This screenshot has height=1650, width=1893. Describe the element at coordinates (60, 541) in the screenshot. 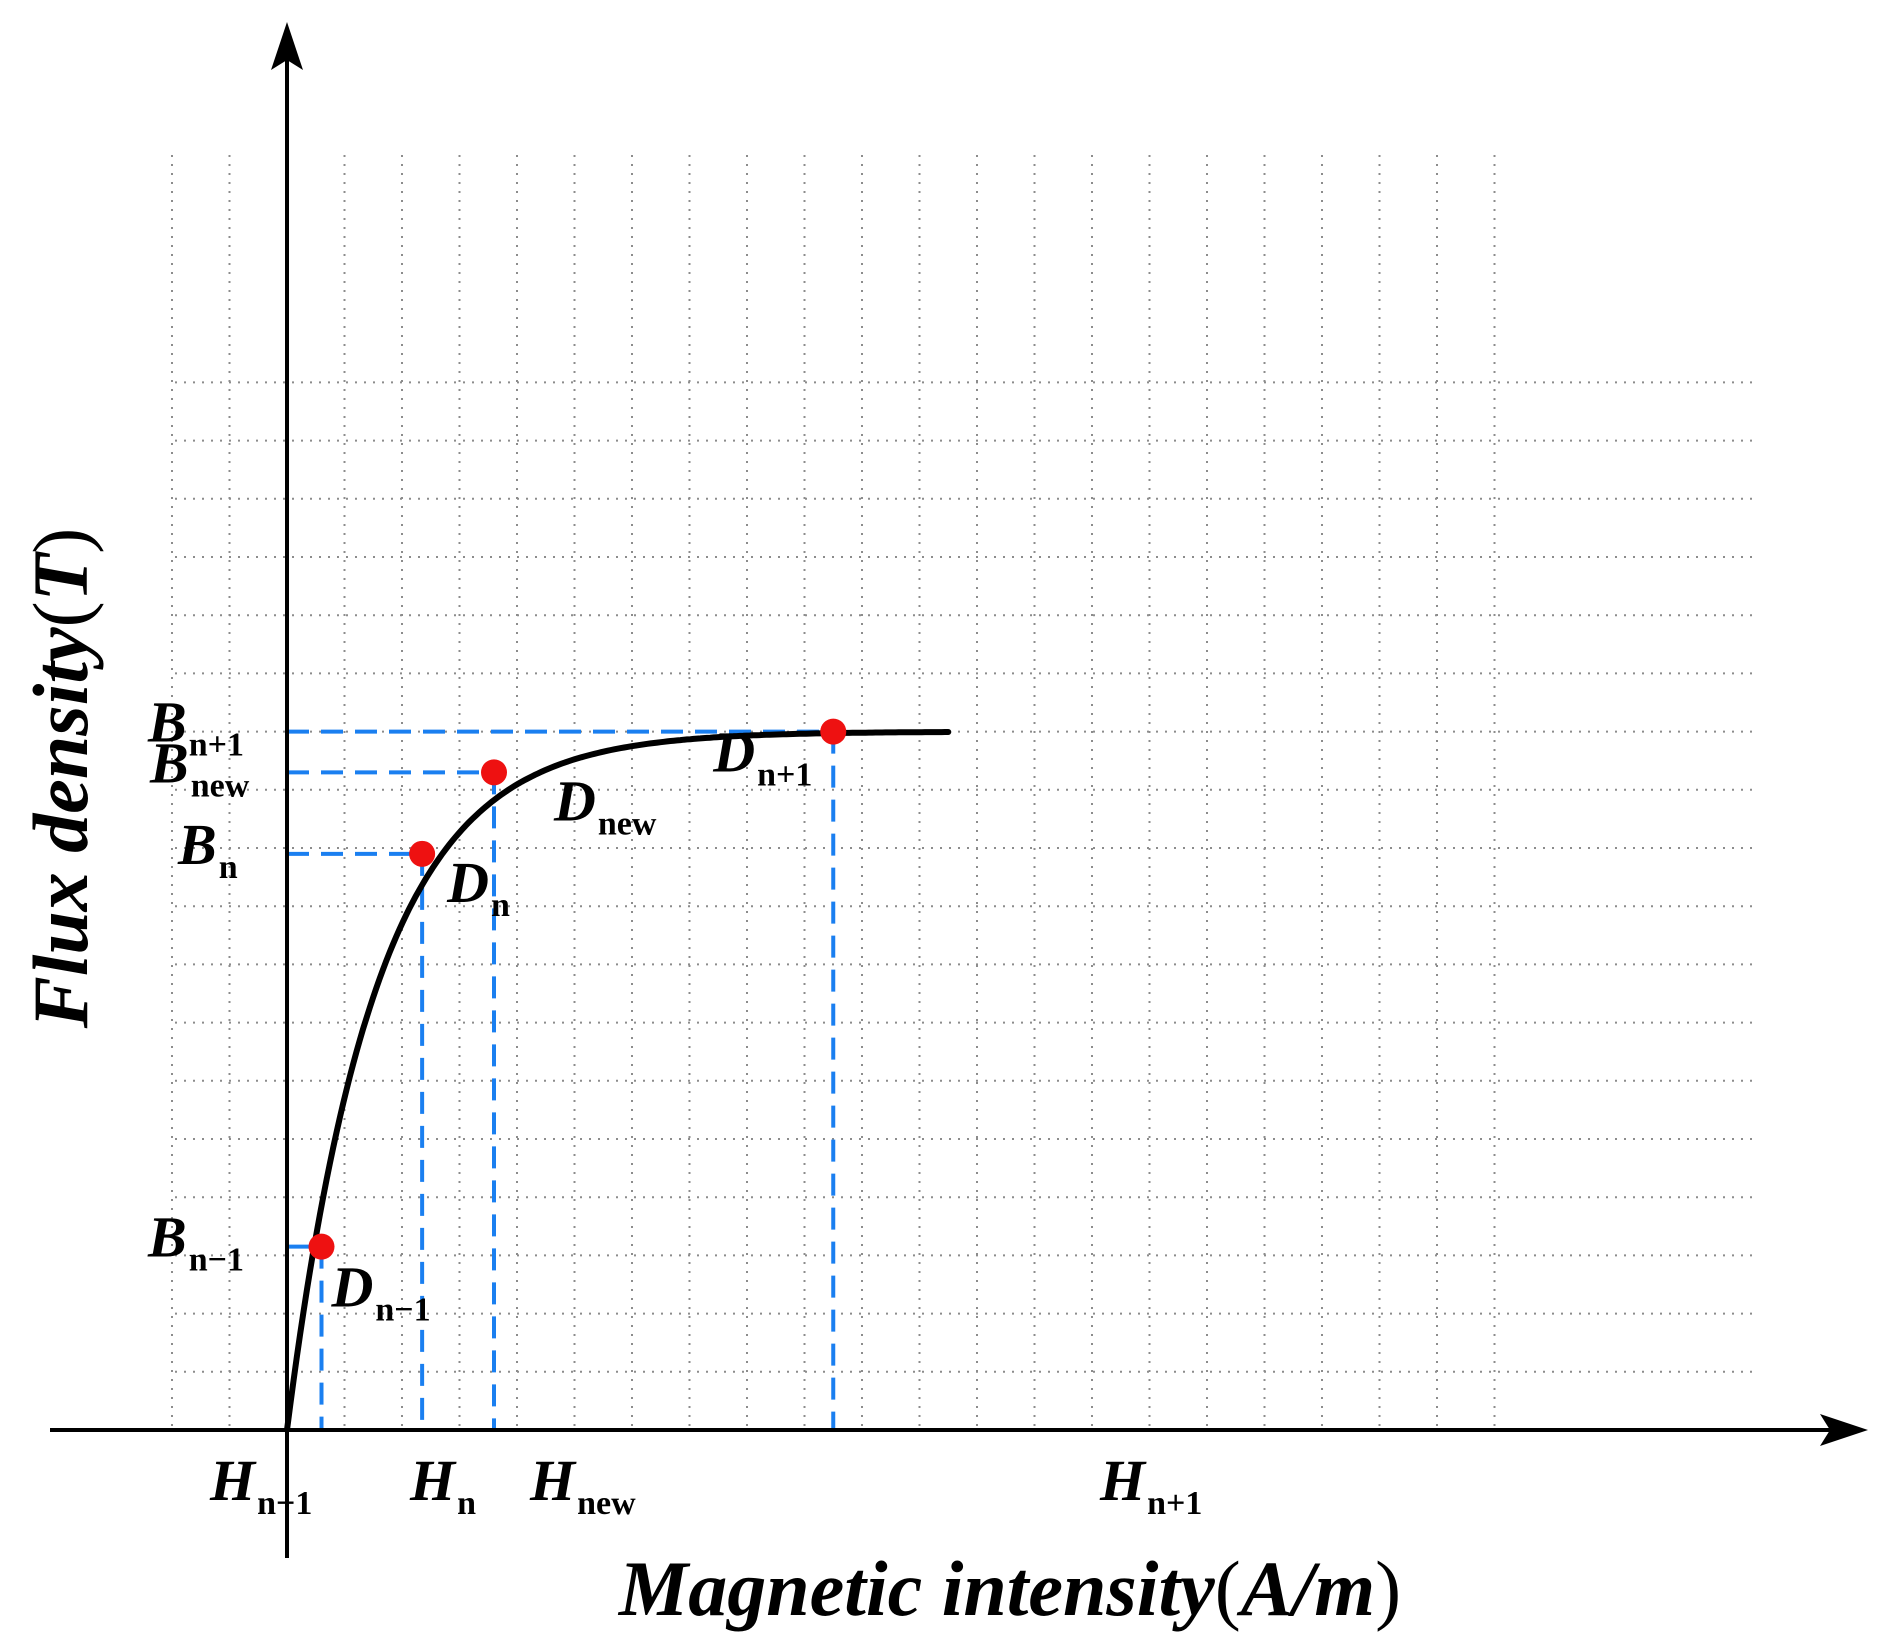

I see `y-axis-close-paren: )` at that location.